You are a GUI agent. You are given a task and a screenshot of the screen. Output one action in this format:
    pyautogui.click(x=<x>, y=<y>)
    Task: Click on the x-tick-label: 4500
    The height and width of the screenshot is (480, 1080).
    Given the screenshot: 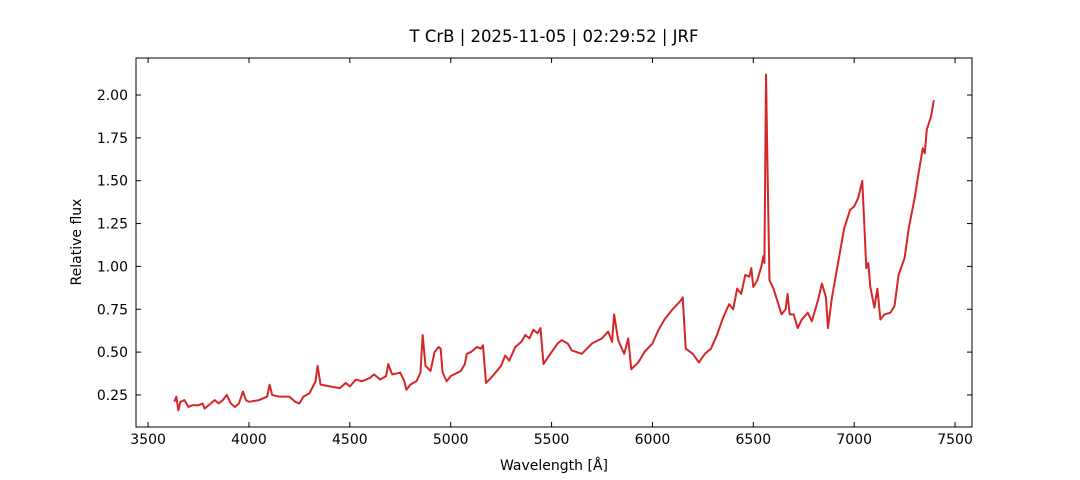 What is the action you would take?
    pyautogui.click(x=350, y=440)
    